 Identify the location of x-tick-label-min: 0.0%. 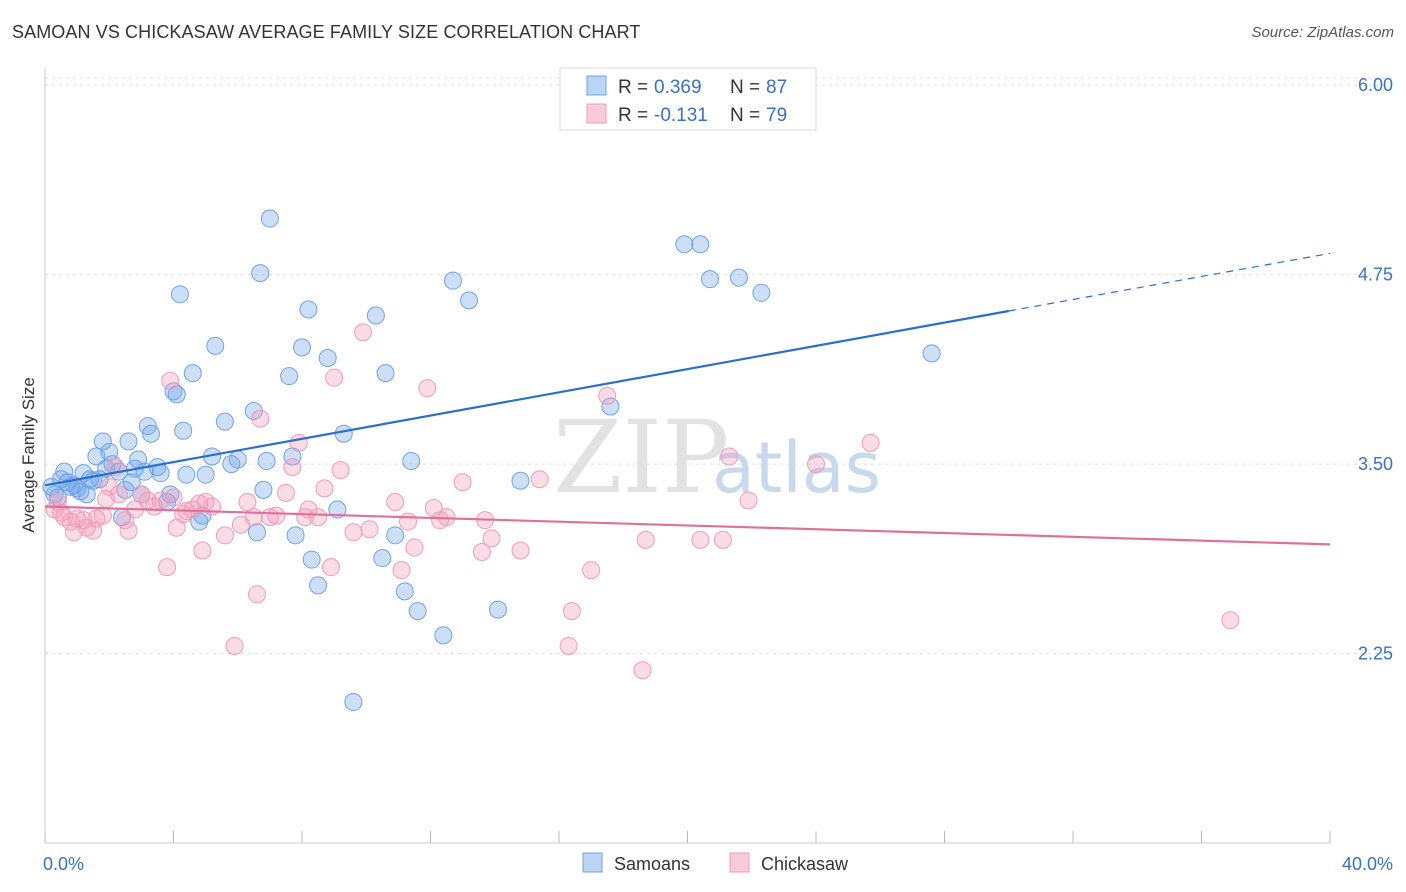
(63, 864).